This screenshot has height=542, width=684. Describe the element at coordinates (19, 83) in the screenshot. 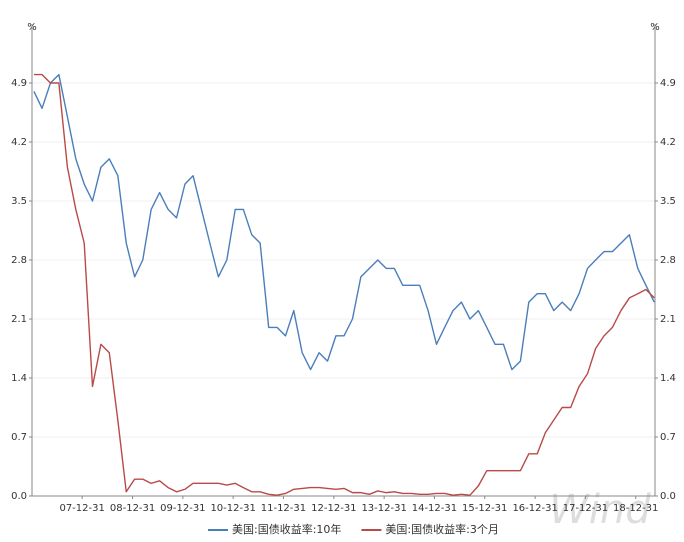

I see `y-tick-label: 4.9` at that location.